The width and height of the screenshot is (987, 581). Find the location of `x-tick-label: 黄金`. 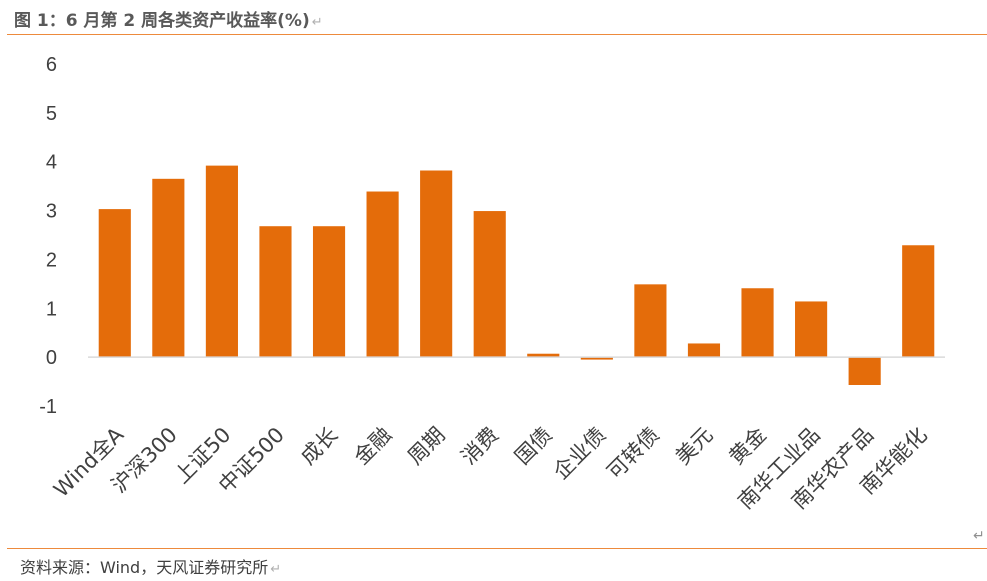

x-tick-label: 黄金 is located at coordinates (747, 446).